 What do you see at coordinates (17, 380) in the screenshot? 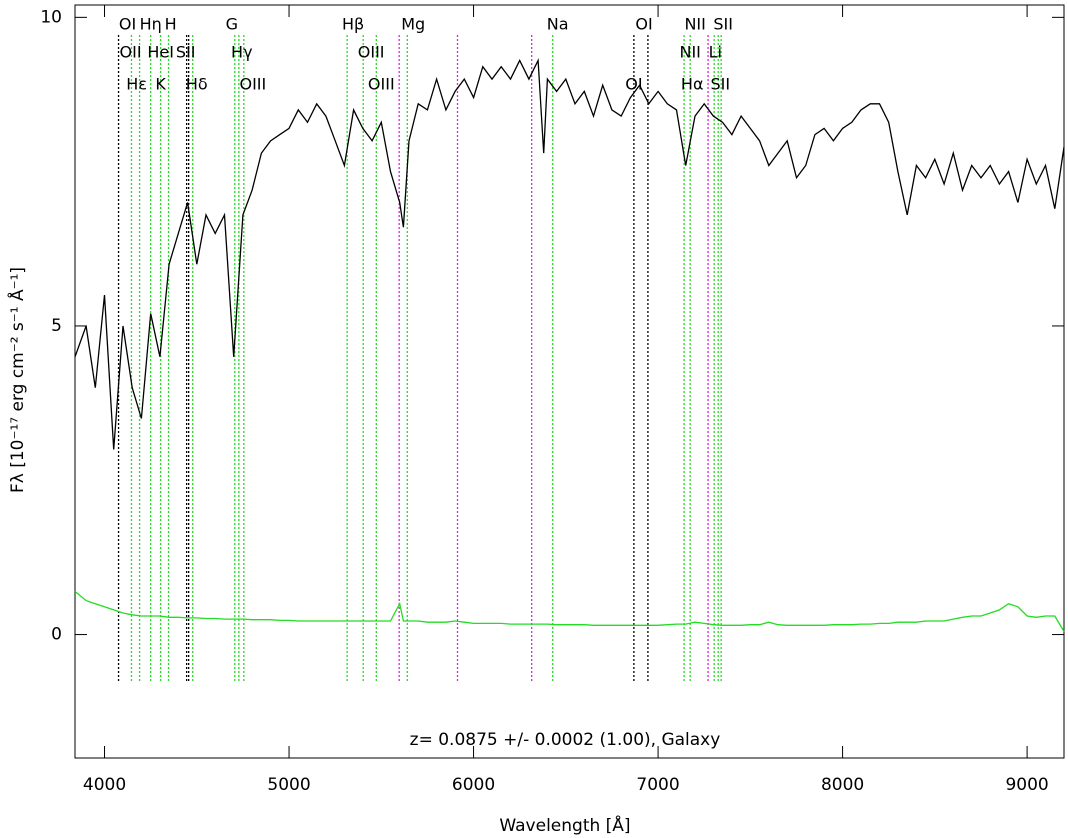
I see `y-axis-label: Fλ [10⁻¹⁷ erg cm⁻² s⁻¹ Å⁻¹]` at bounding box center [17, 380].